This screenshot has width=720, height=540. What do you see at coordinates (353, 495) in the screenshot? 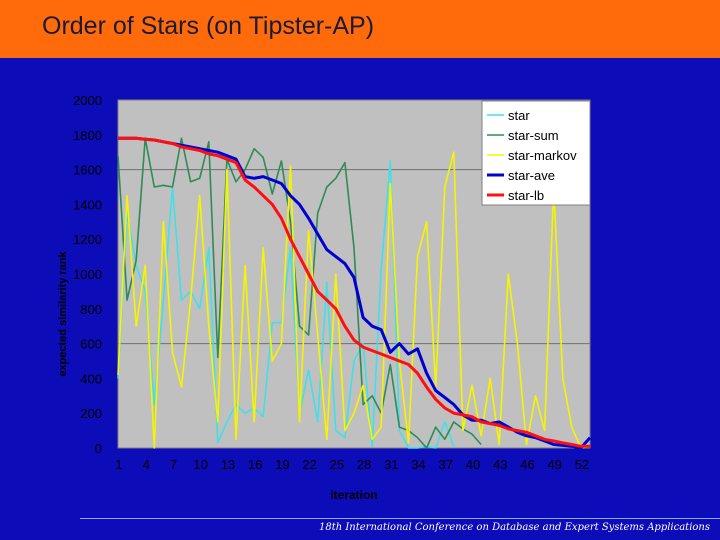
I see `x-axis-label: iteration` at bounding box center [353, 495].